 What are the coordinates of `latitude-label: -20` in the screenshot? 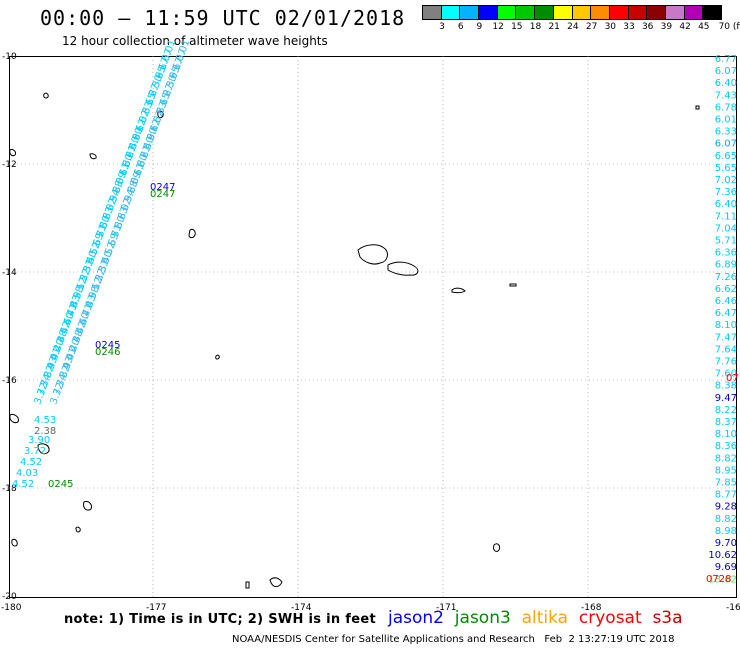 It's located at (9, 597).